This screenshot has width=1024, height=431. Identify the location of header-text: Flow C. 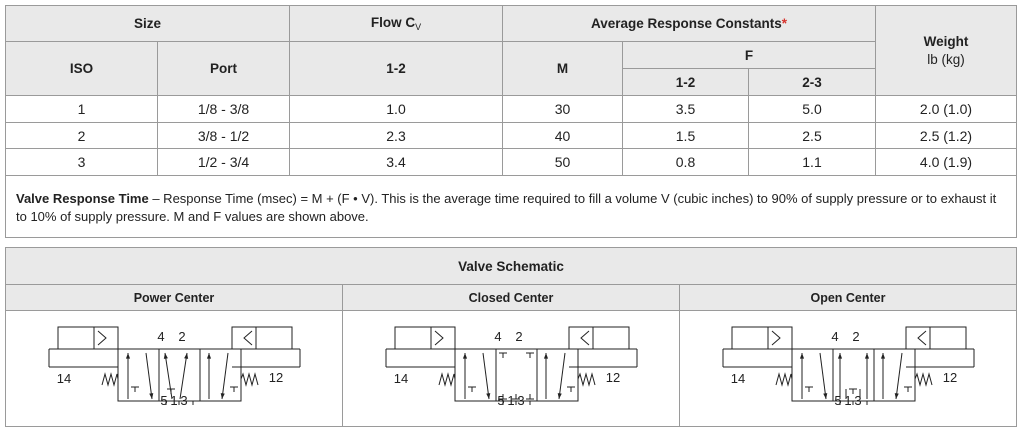
(393, 22).